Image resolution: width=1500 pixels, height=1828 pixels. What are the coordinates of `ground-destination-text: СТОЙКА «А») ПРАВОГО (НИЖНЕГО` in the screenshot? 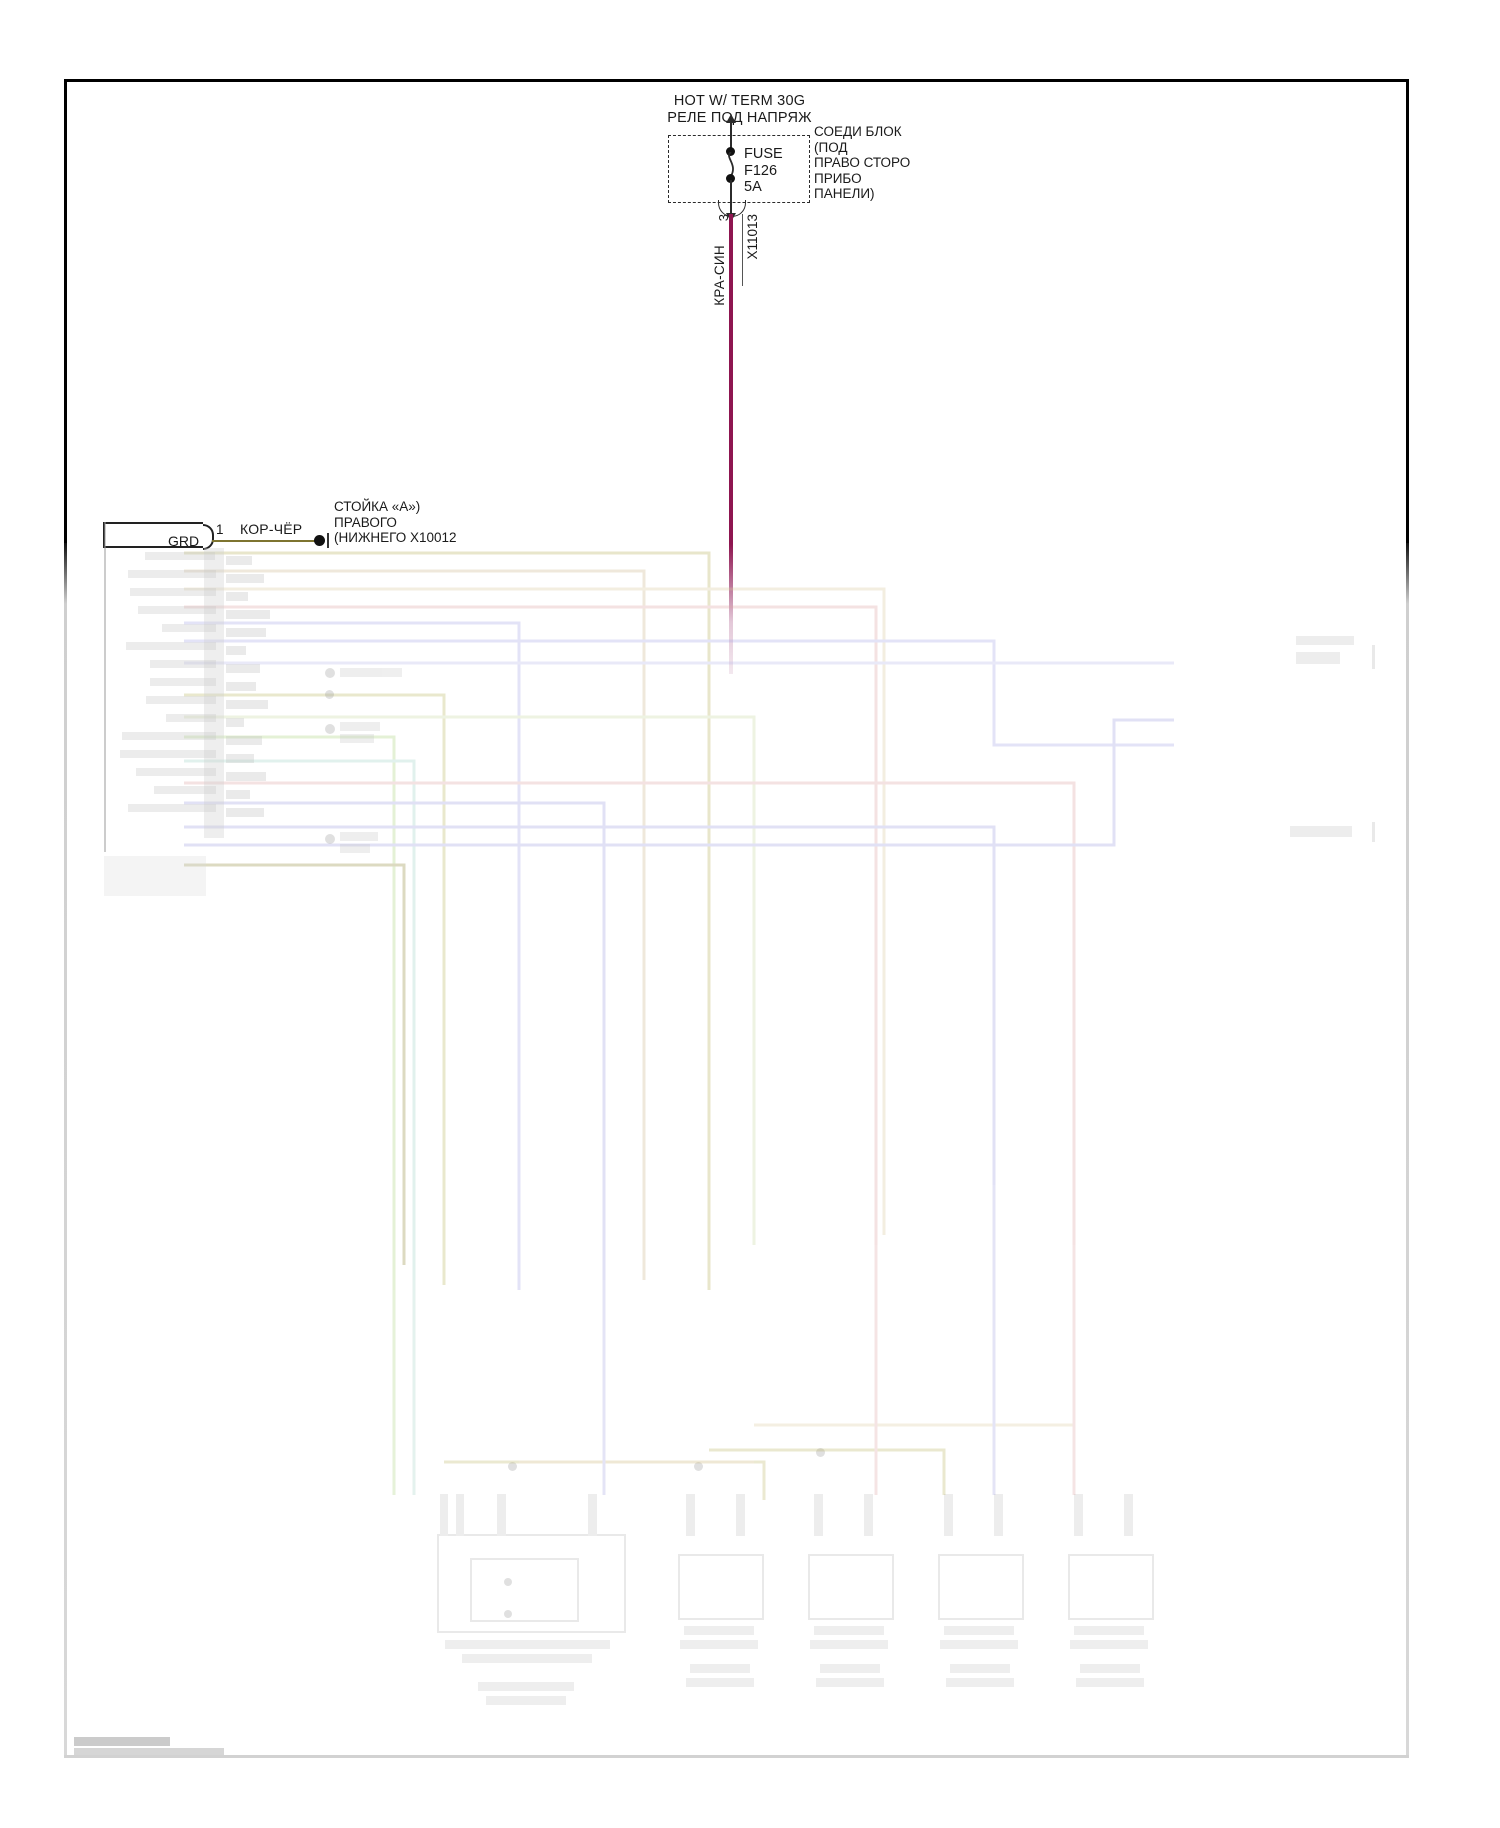 It's located at (377, 522).